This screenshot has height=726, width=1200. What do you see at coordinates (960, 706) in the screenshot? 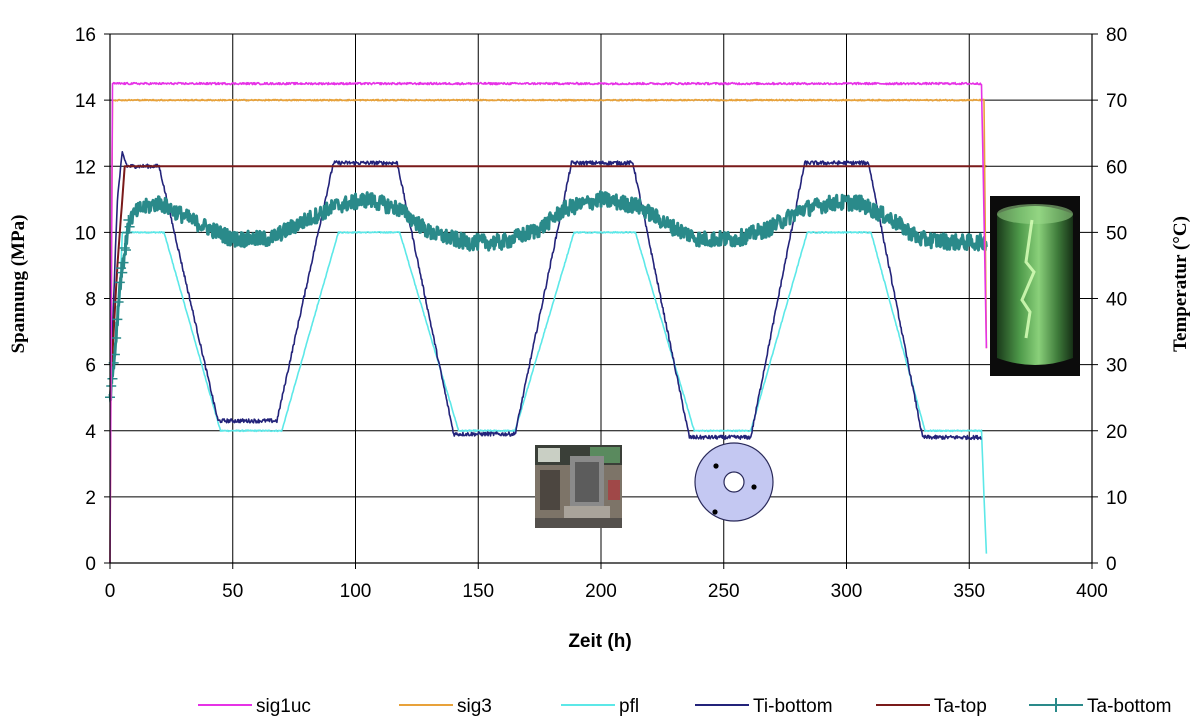
I see `legend-label: Ta-top` at bounding box center [960, 706].